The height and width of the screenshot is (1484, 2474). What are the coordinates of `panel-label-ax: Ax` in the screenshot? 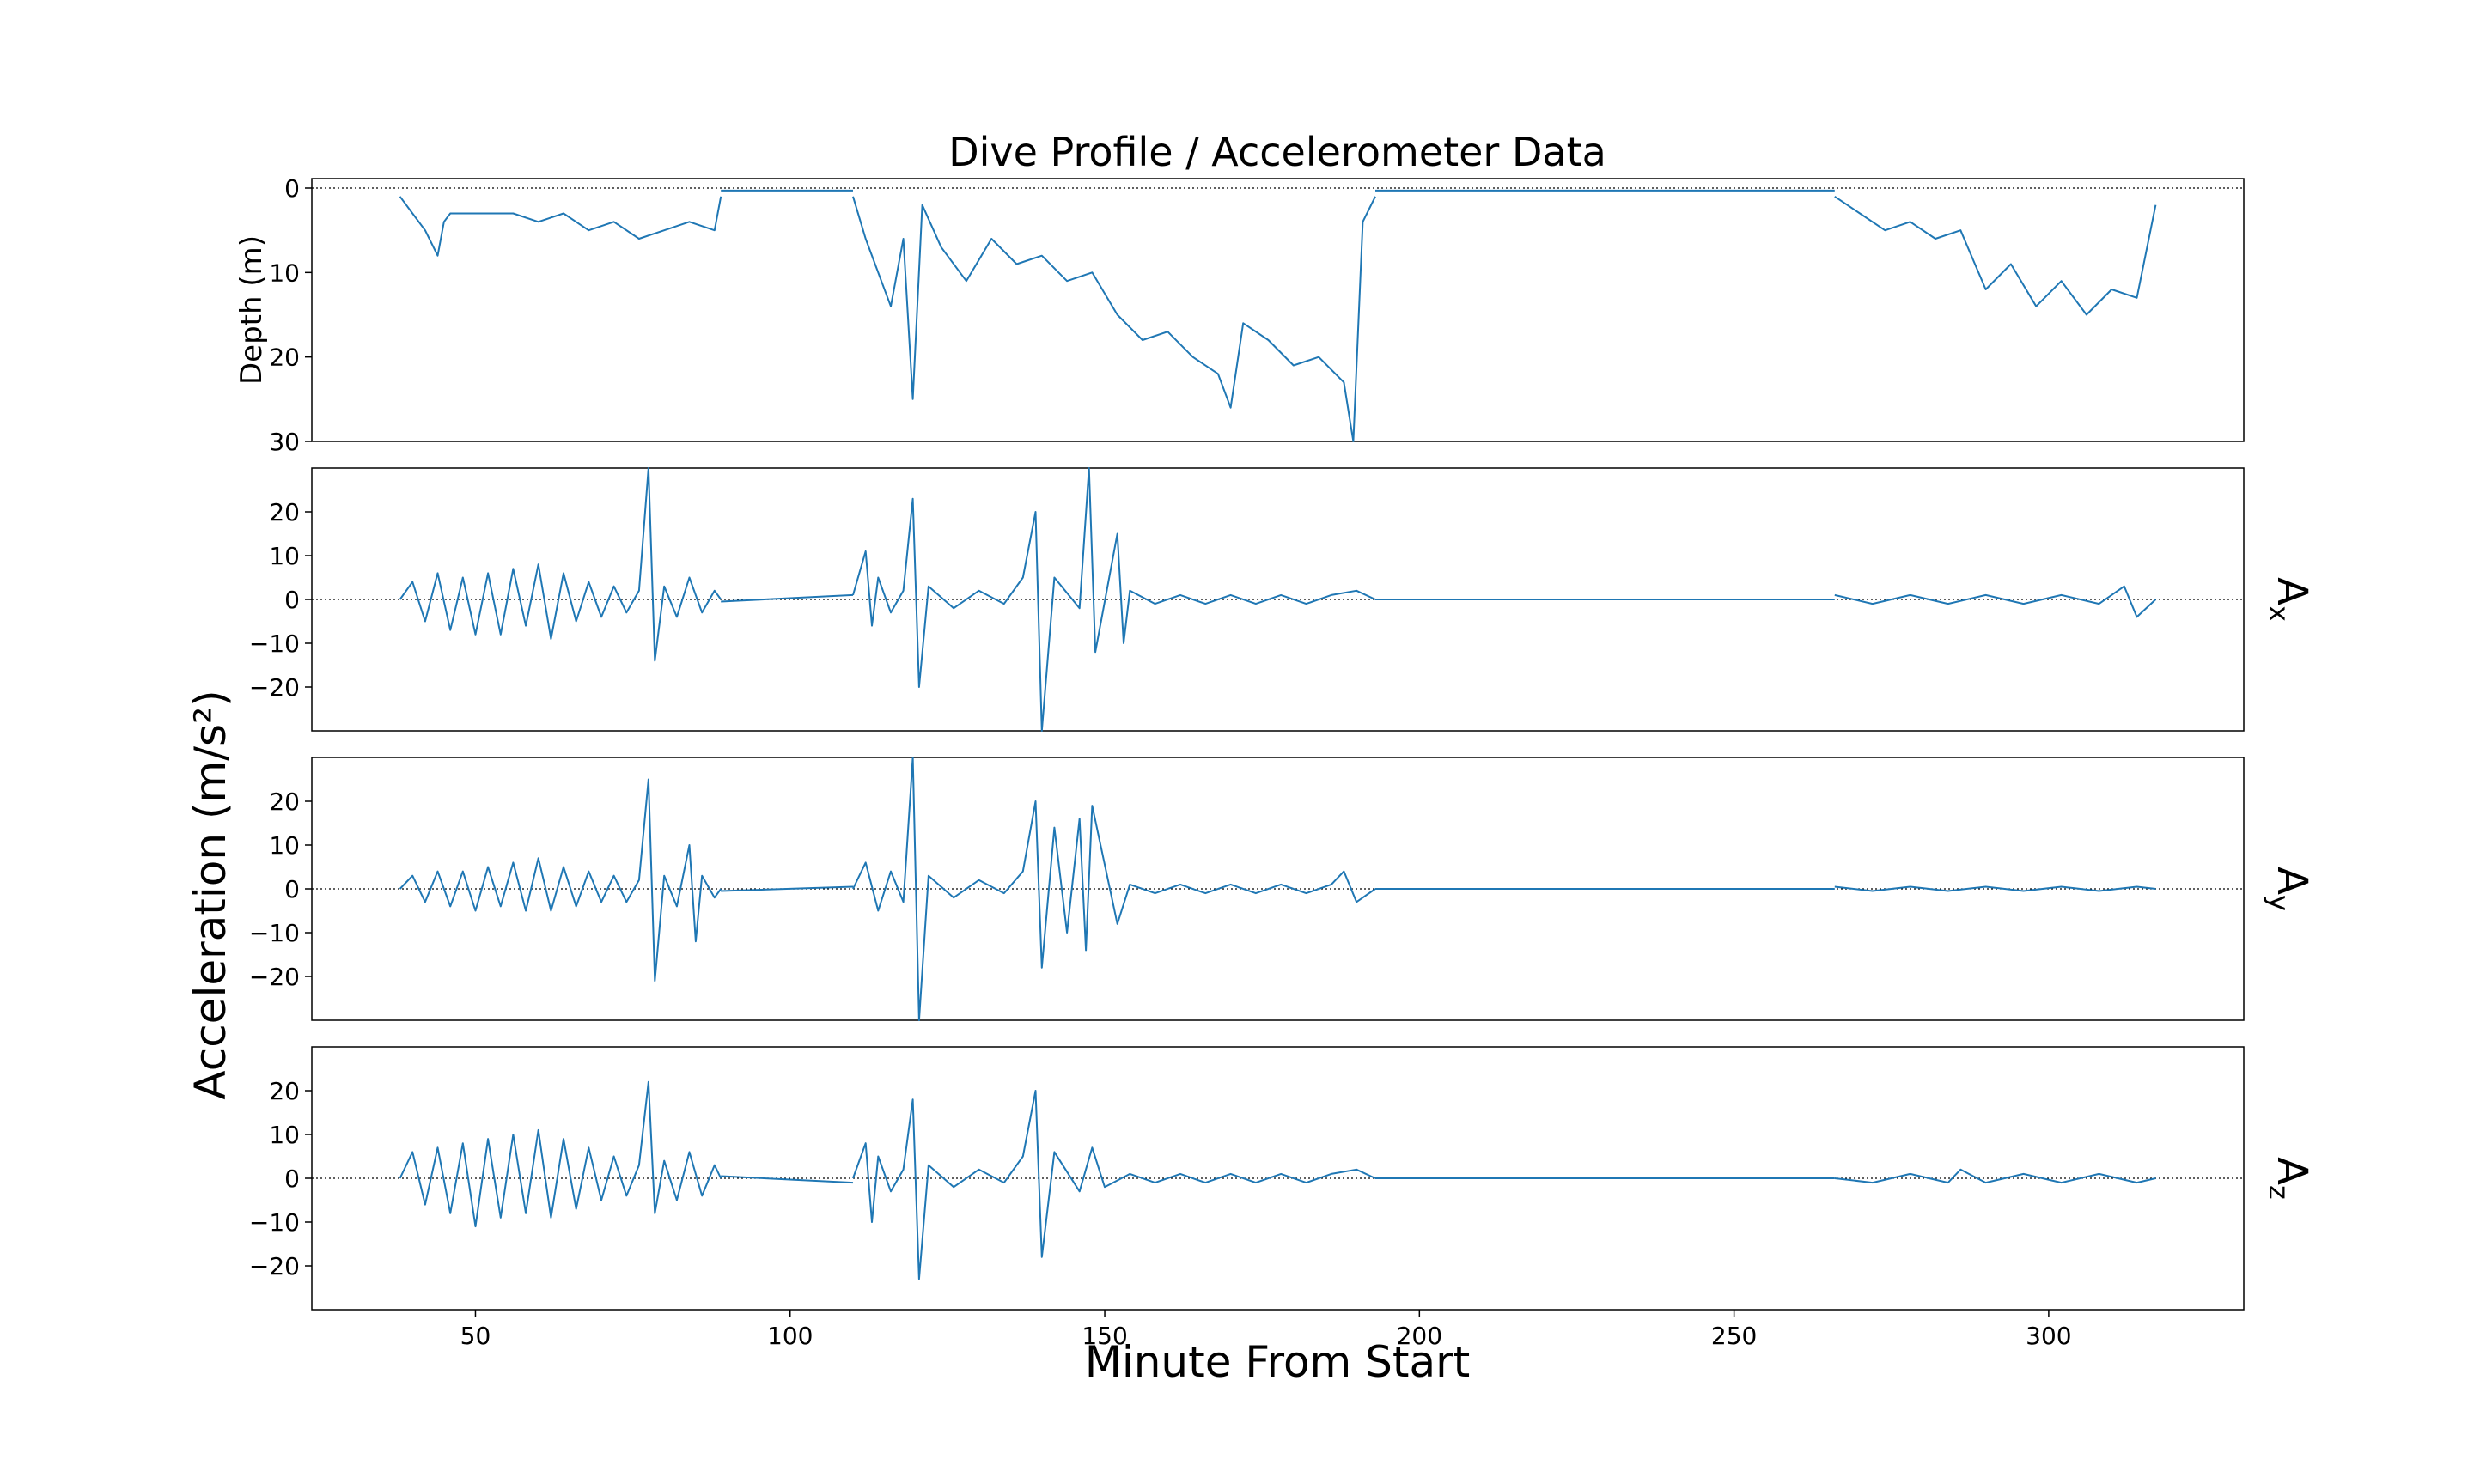 It's located at (2289, 599).